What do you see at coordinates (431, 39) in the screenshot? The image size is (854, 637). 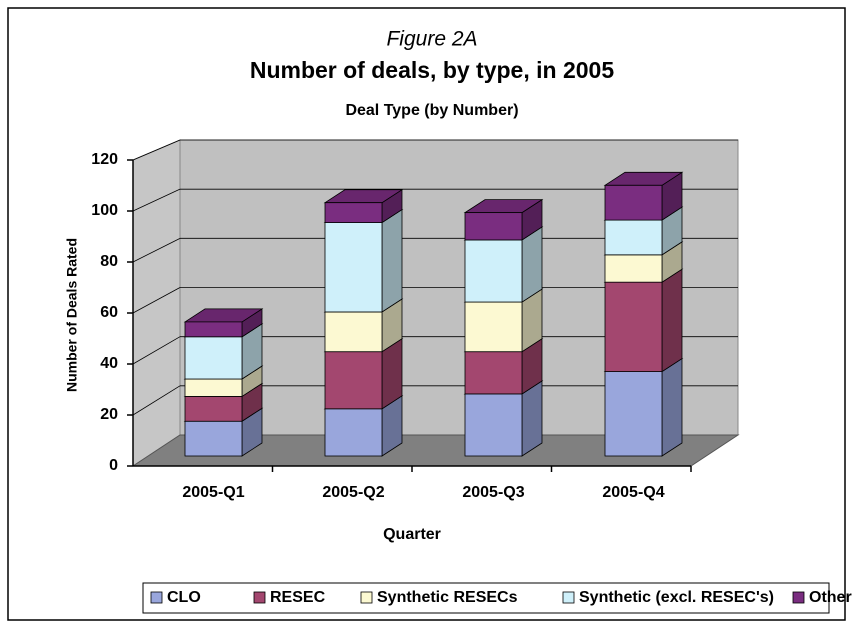 I see `figure-label: Figure 2A` at bounding box center [431, 39].